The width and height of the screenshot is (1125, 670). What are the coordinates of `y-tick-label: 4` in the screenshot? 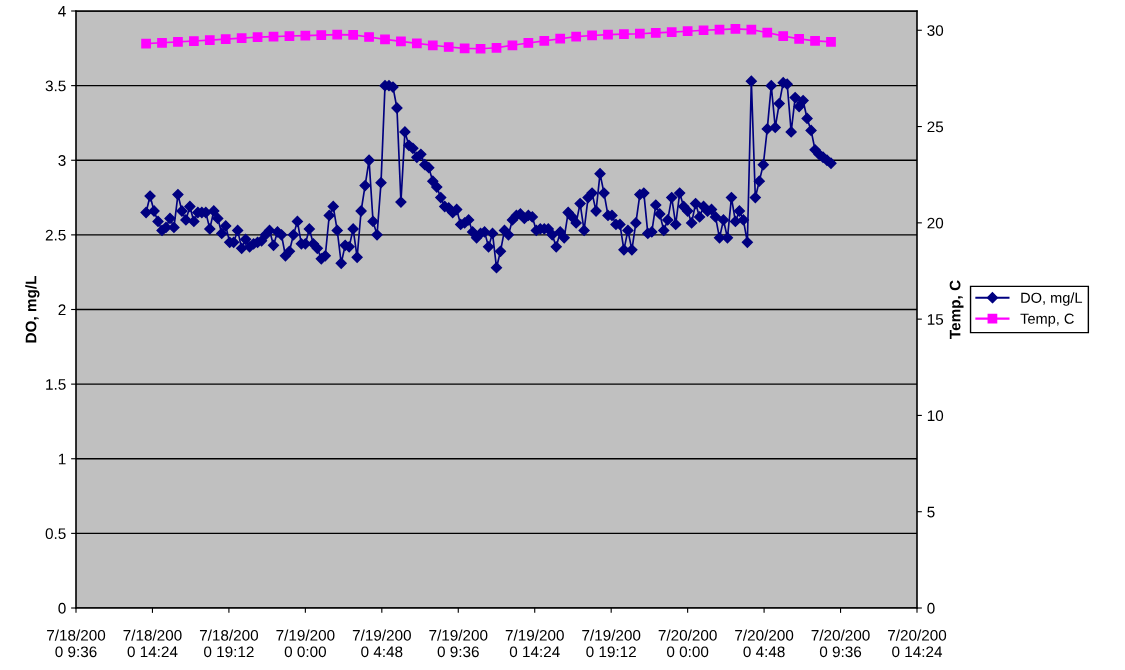 It's located at (62, 11).